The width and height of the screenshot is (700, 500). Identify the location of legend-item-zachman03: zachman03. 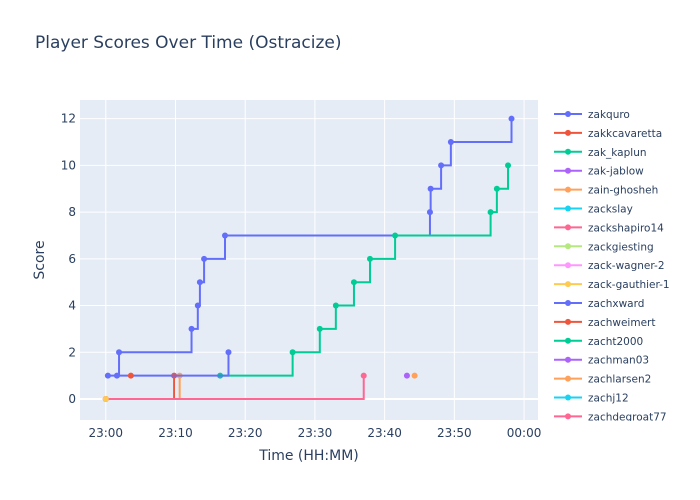
(601, 361).